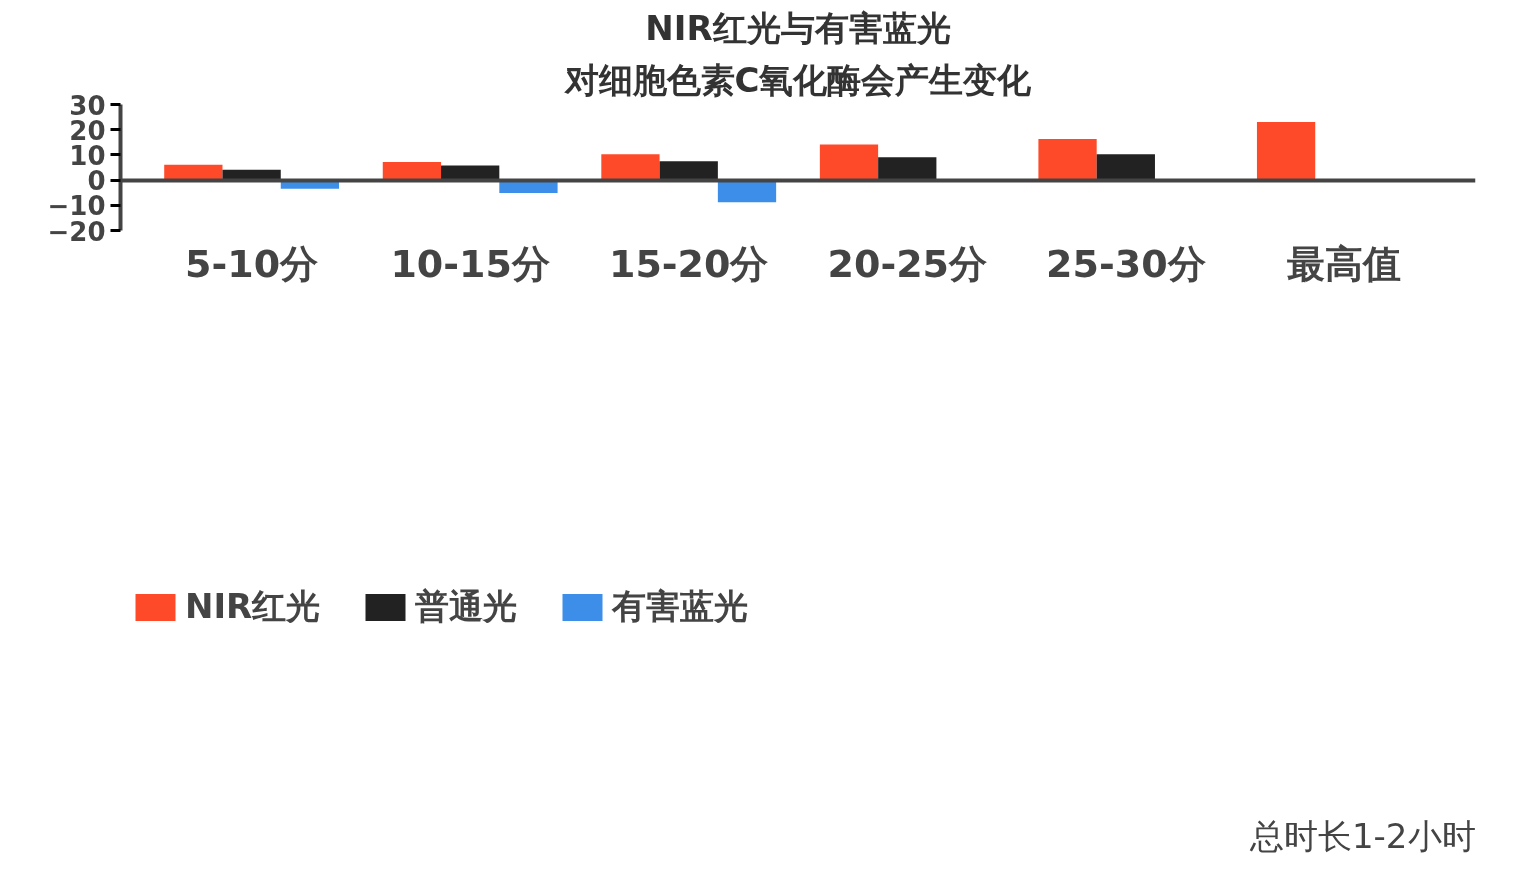 This screenshot has width=1530, height=886. Describe the element at coordinates (252, 263) in the screenshot. I see `x-tick-label: 5-10分` at that location.